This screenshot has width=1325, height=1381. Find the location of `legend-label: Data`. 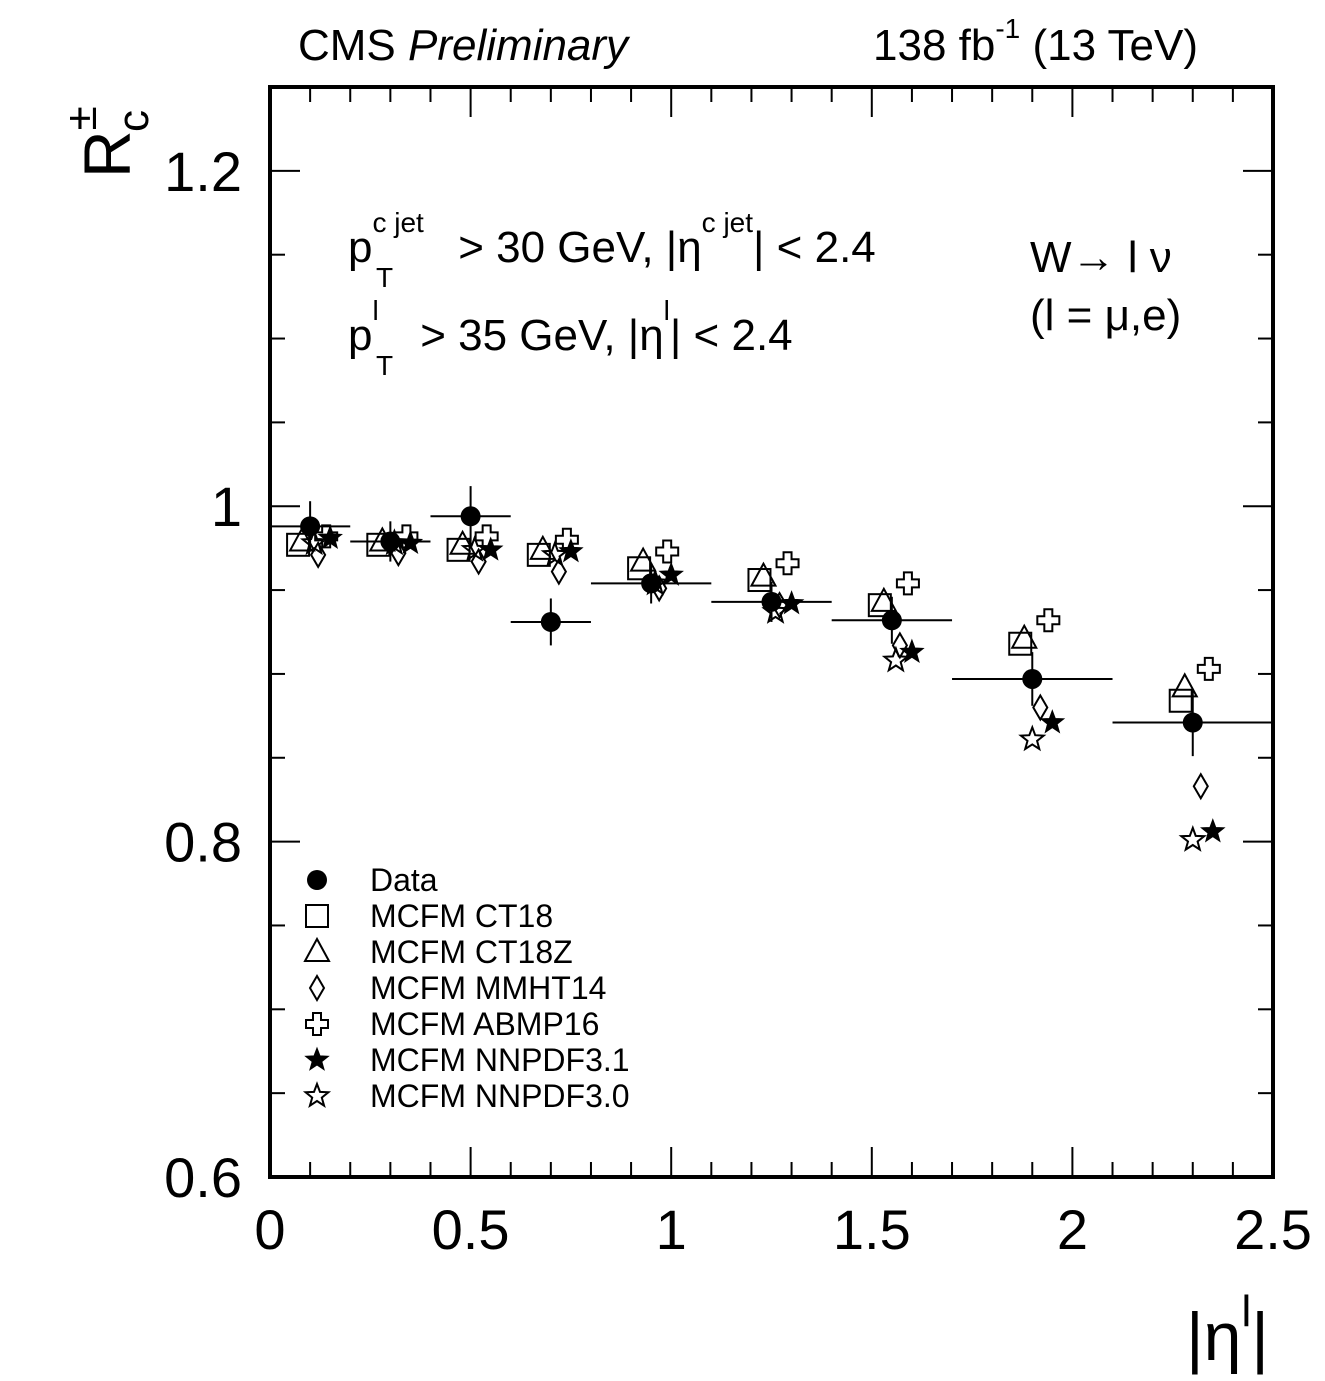

legend-label: Data is located at coordinates (404, 880).